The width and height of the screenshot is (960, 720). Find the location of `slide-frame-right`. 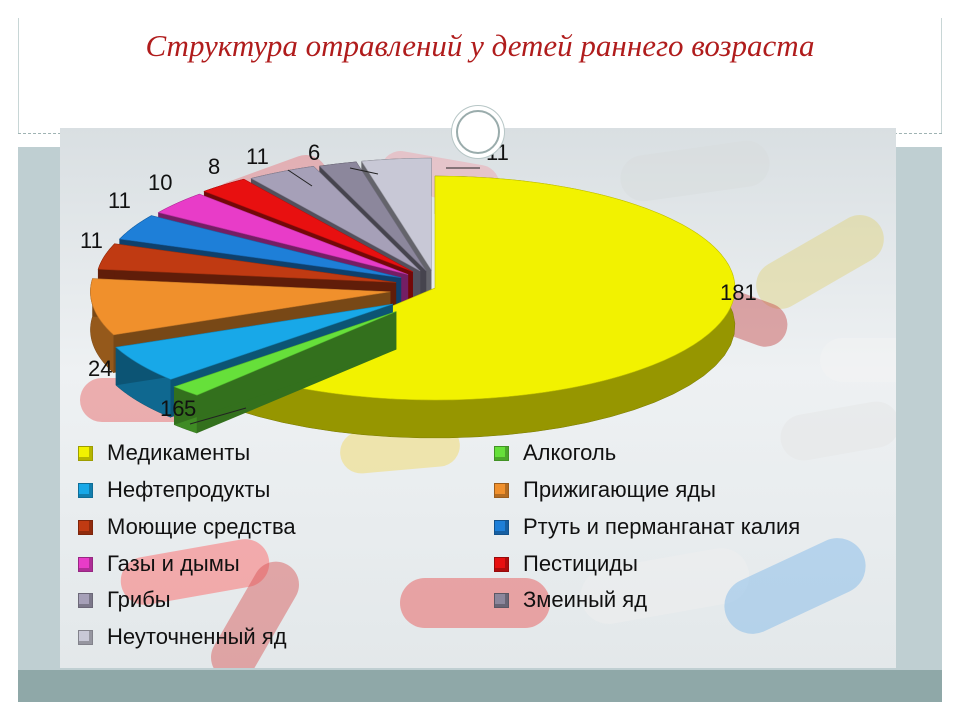

slide-frame-right is located at coordinates (941, 75).